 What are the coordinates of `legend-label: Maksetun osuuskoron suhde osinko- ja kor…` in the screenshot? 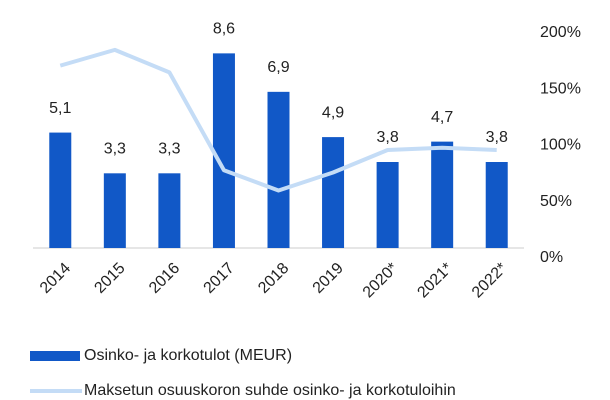 It's located at (270, 390).